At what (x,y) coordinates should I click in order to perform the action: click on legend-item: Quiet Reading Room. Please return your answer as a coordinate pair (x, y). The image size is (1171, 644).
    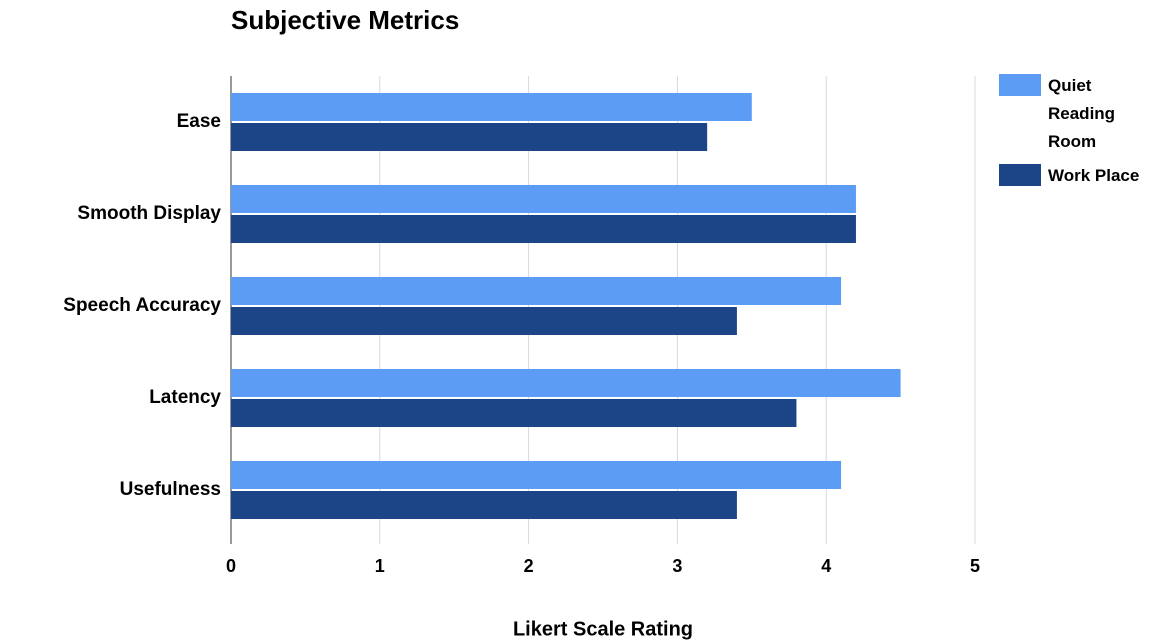
    Looking at the image, I should click on (1084, 114).